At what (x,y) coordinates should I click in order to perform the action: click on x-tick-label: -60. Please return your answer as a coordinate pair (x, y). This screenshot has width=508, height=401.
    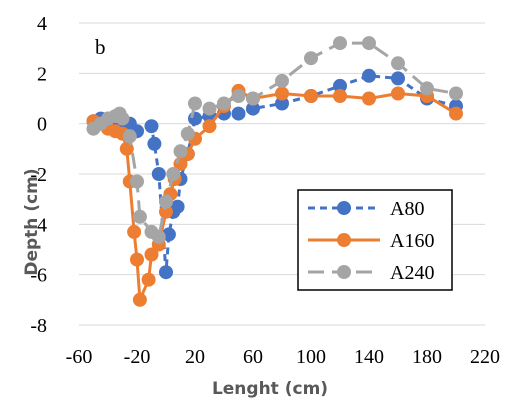
    Looking at the image, I should click on (79, 357).